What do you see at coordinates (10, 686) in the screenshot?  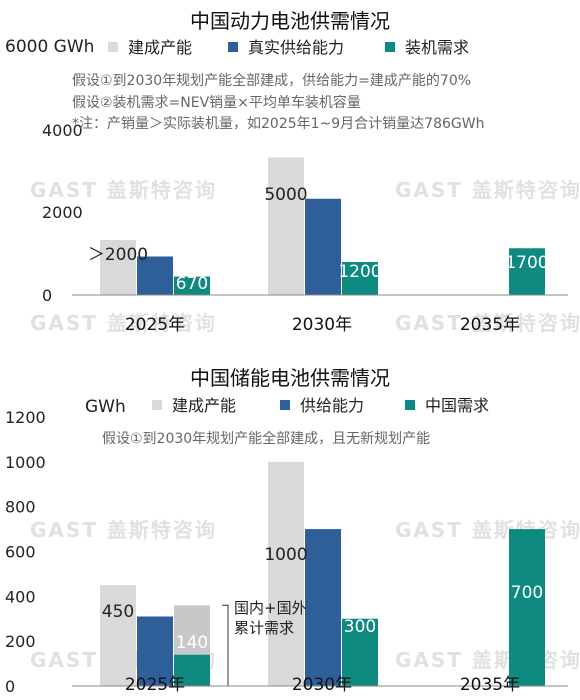 I see `y-tick-1-0: 0` at bounding box center [10, 686].